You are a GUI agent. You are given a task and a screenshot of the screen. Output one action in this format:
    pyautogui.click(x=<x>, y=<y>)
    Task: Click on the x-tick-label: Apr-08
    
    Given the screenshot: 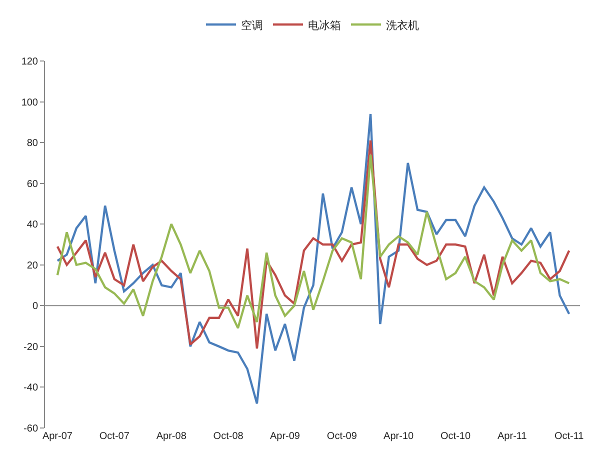 What is the action you would take?
    pyautogui.click(x=171, y=436)
    